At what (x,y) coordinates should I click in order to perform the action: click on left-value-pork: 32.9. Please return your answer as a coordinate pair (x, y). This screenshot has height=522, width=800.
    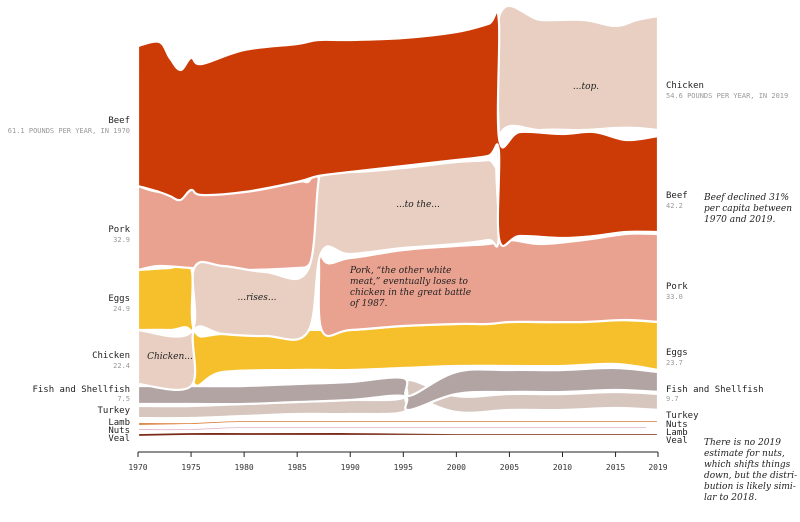
    Looking at the image, I should click on (121, 240).